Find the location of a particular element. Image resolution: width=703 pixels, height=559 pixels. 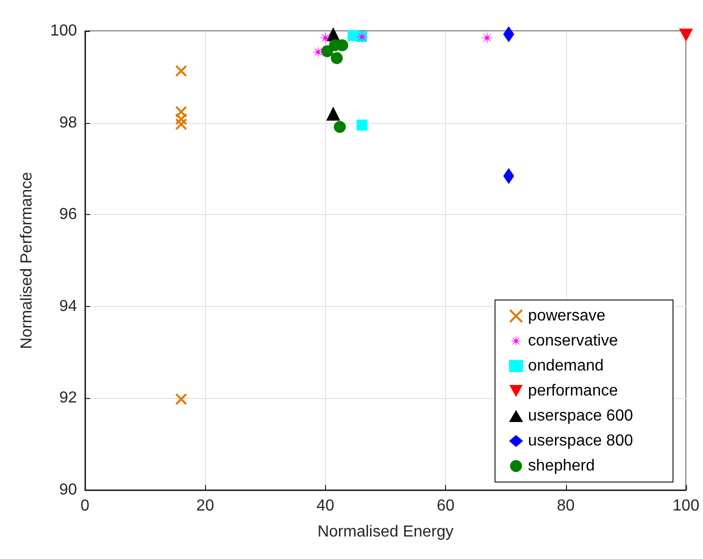

legend-label: shepherd is located at coordinates (561, 466).